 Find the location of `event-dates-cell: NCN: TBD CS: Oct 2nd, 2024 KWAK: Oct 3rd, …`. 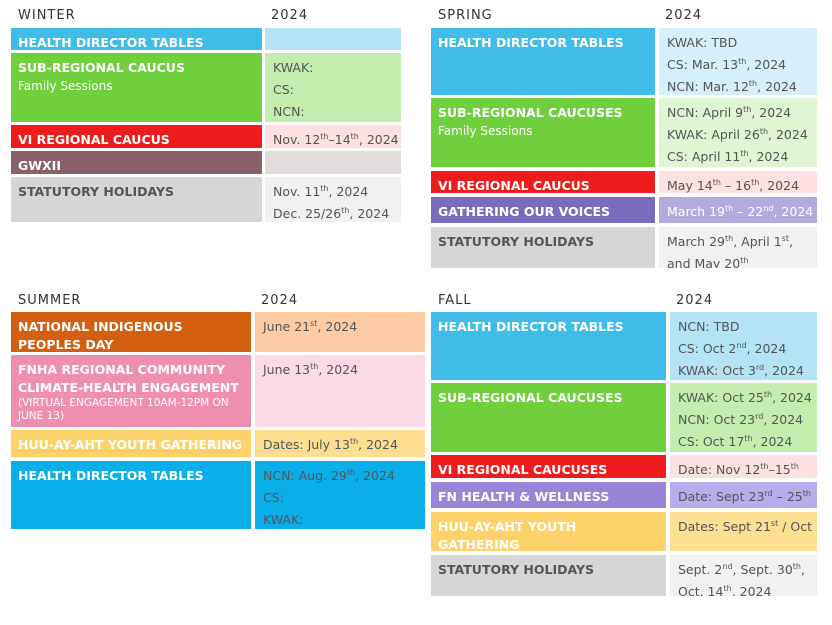

event-dates-cell: NCN: TBD CS: Oct 2nd, 2024 KWAK: Oct 3rd, … is located at coordinates (743, 346).